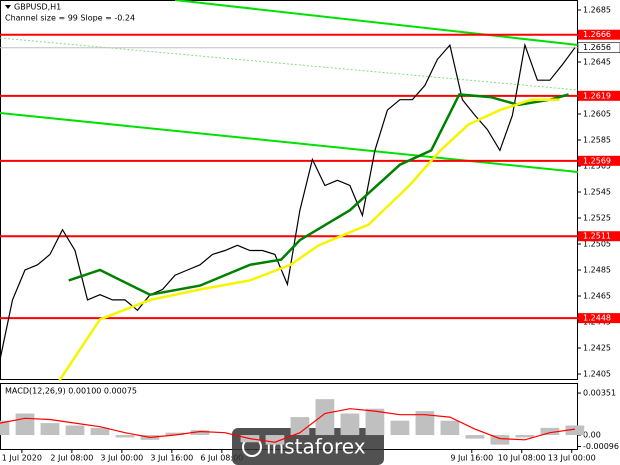 This screenshot has width=620, height=465. I want to click on y-tick-label: 1.2485, so click(597, 270).